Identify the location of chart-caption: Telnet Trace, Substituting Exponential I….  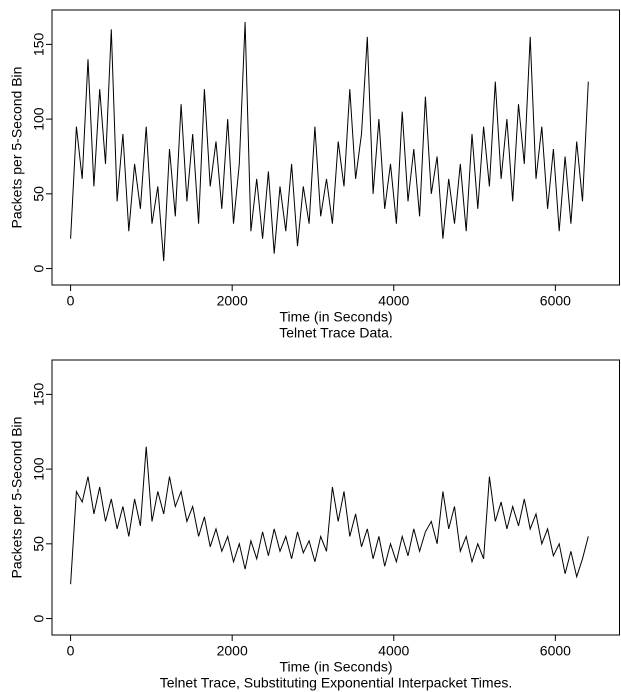
(336, 683).